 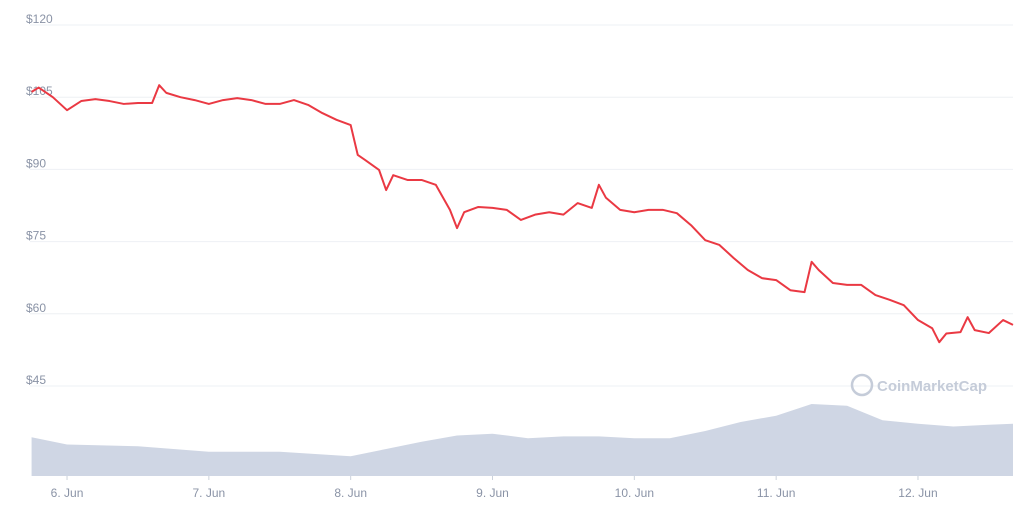 I want to click on y-tick-label: $90, so click(x=36, y=163).